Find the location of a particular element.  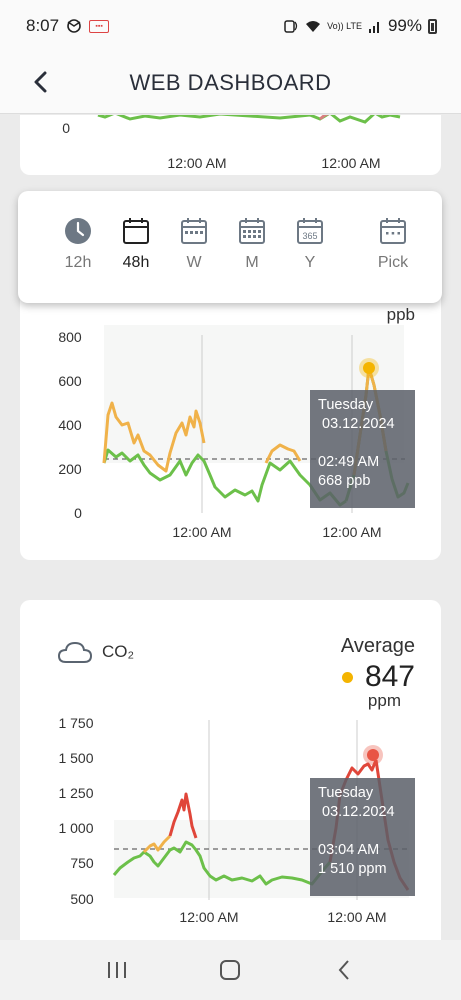

status-right: Vo)) LTE 99% is located at coordinates (360, 26).